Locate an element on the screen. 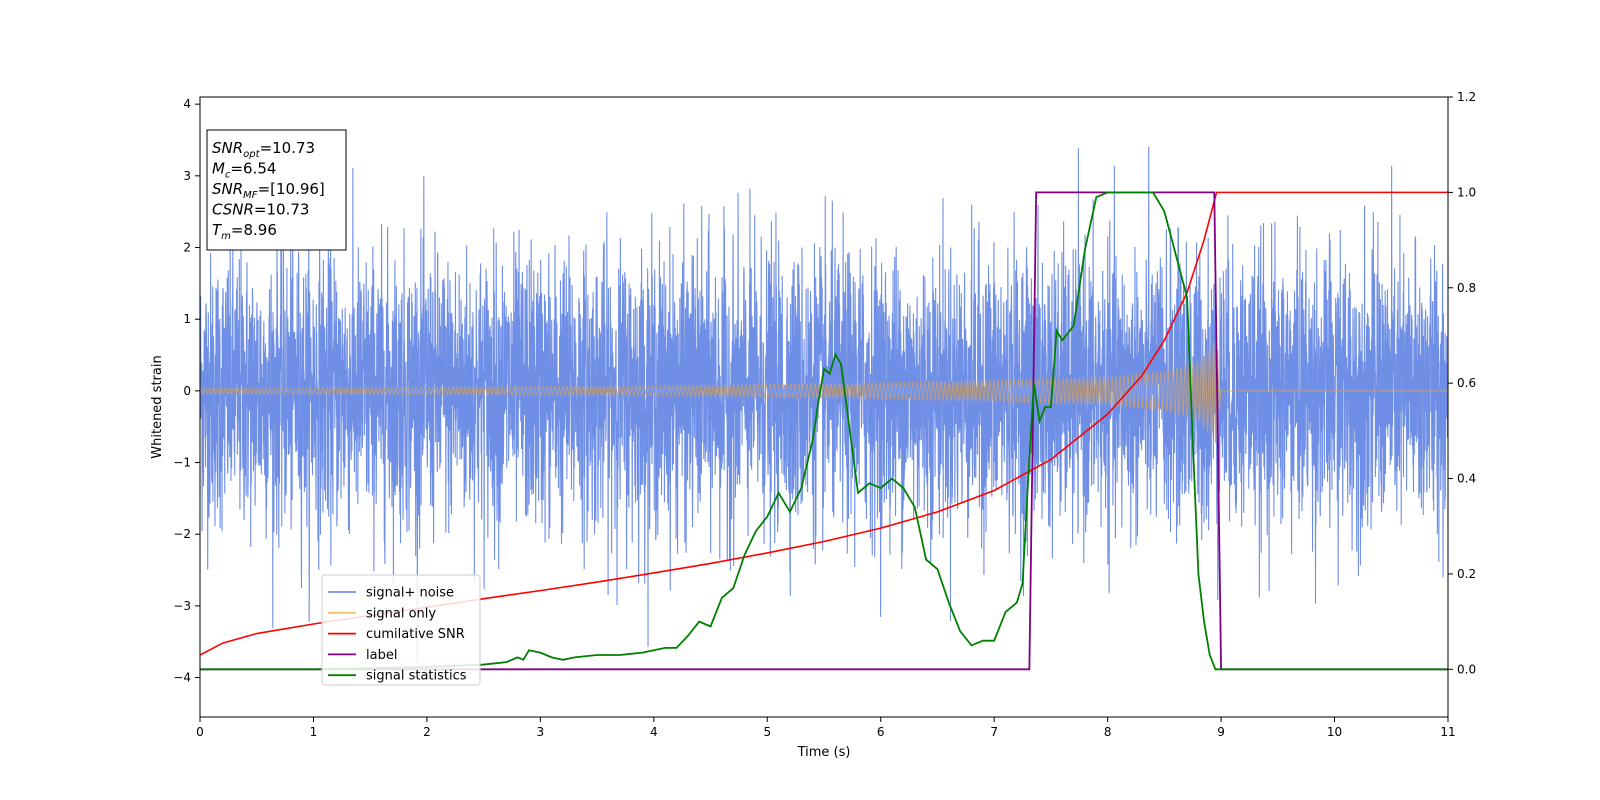 Image resolution: width=1600 pixels, height=800 pixels. info-line: Mc=6.54 is located at coordinates (244, 170).